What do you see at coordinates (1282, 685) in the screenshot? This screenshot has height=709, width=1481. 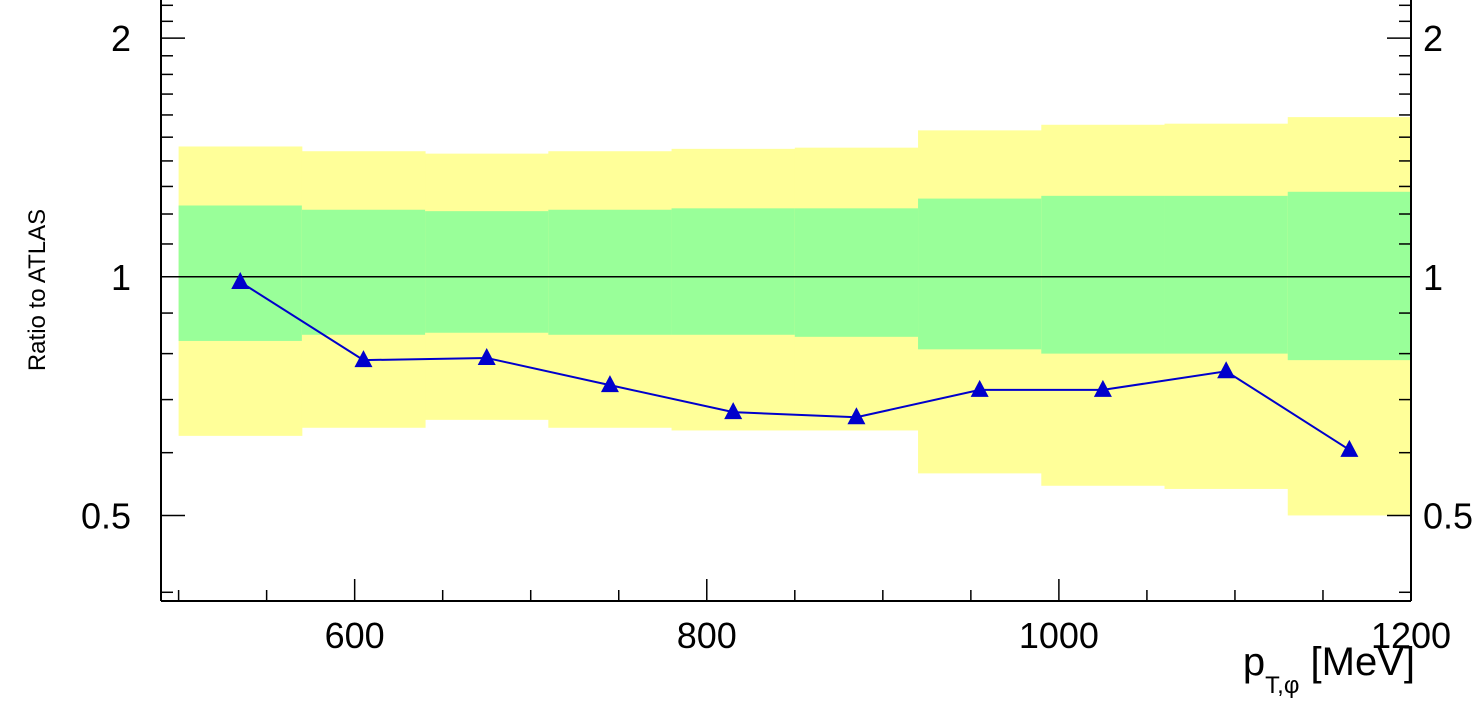 I see `x-axis-label-sub: T,φ` at bounding box center [1282, 685].